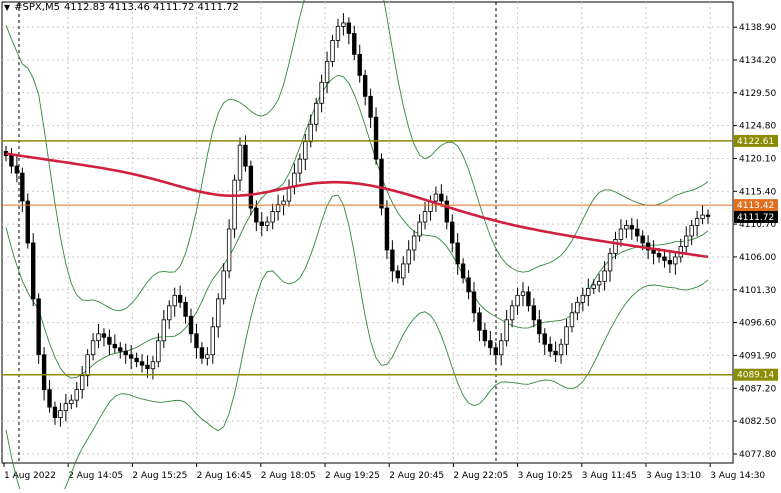  I want to click on y-tick-label: 4120.10, so click(757, 159).